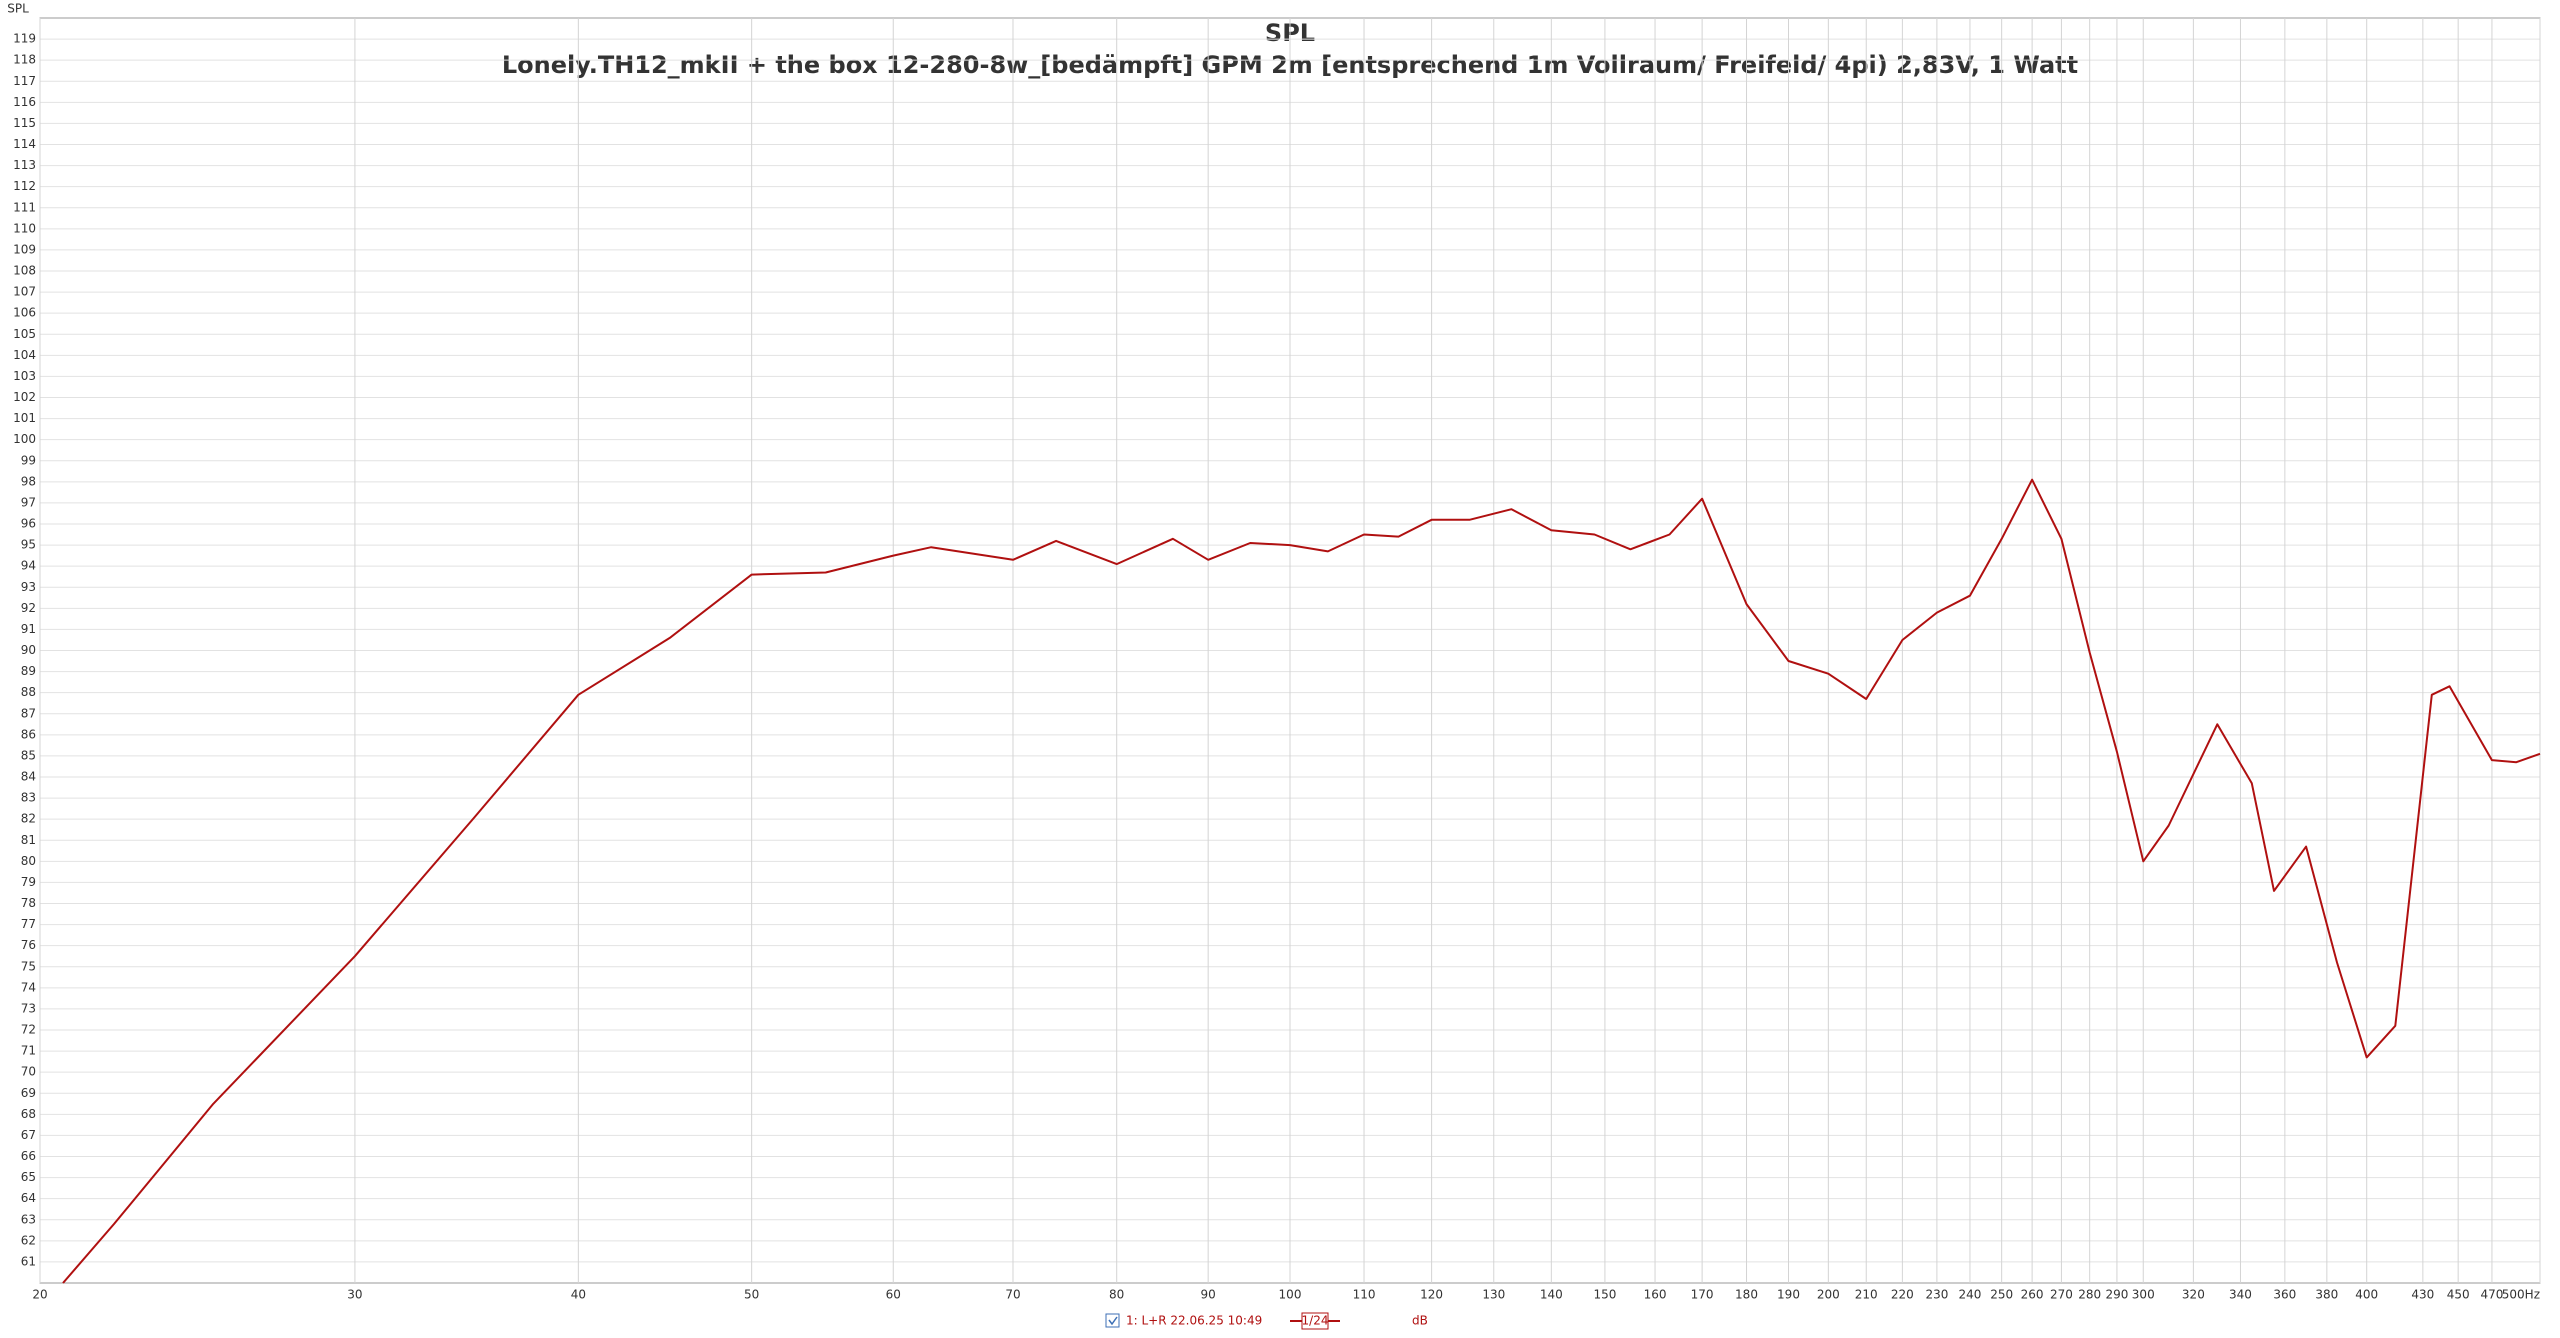 The width and height of the screenshot is (2560, 1338). What do you see at coordinates (24, 60) in the screenshot?
I see `y-tick-label: 118` at bounding box center [24, 60].